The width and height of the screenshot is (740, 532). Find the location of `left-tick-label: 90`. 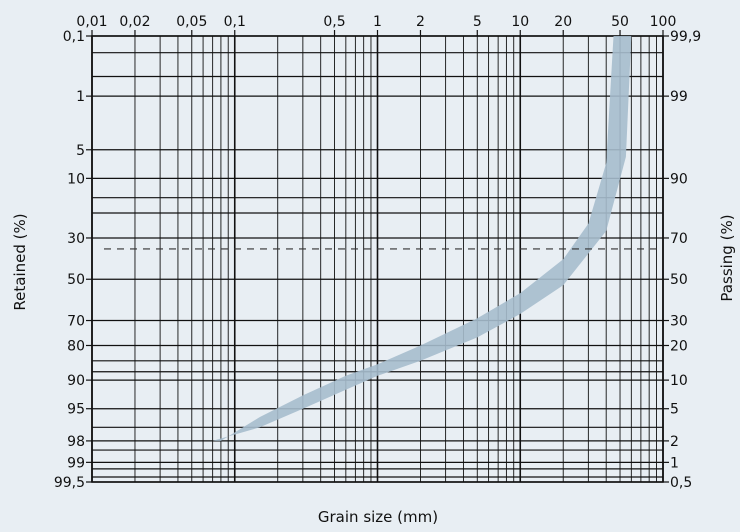

left-tick-label: 90 is located at coordinates (76, 381).